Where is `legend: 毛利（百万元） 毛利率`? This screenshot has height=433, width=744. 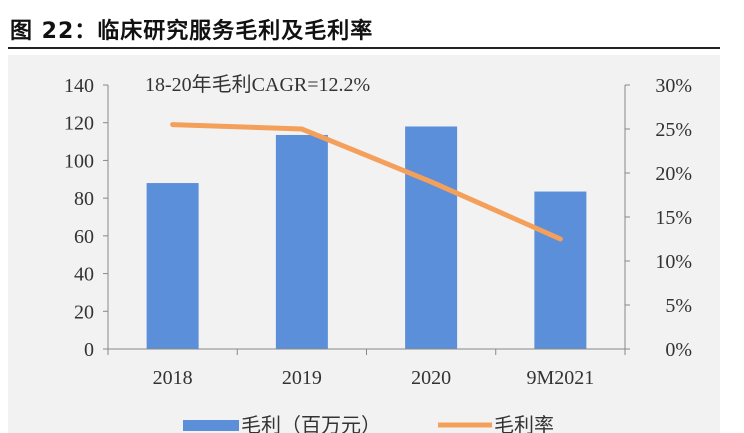
legend: 毛利（百万元） 毛利率 is located at coordinates (368, 423).